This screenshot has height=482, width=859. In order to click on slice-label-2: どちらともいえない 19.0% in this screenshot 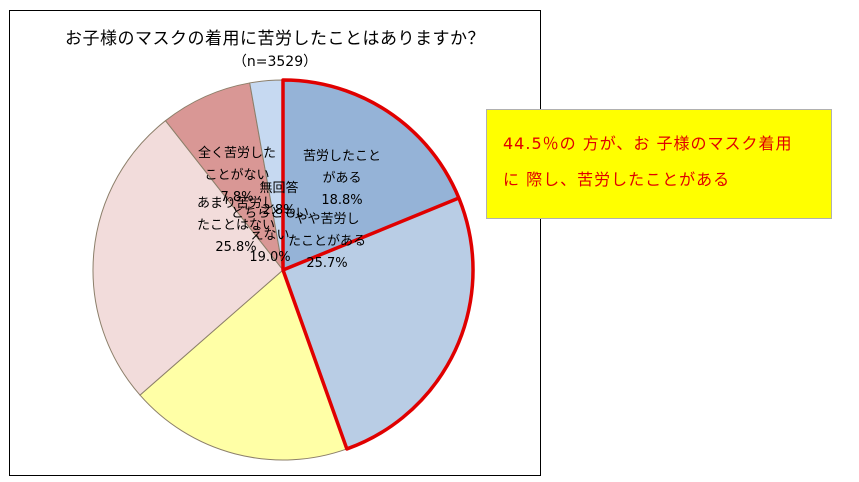, I will do `click(270, 235)`.